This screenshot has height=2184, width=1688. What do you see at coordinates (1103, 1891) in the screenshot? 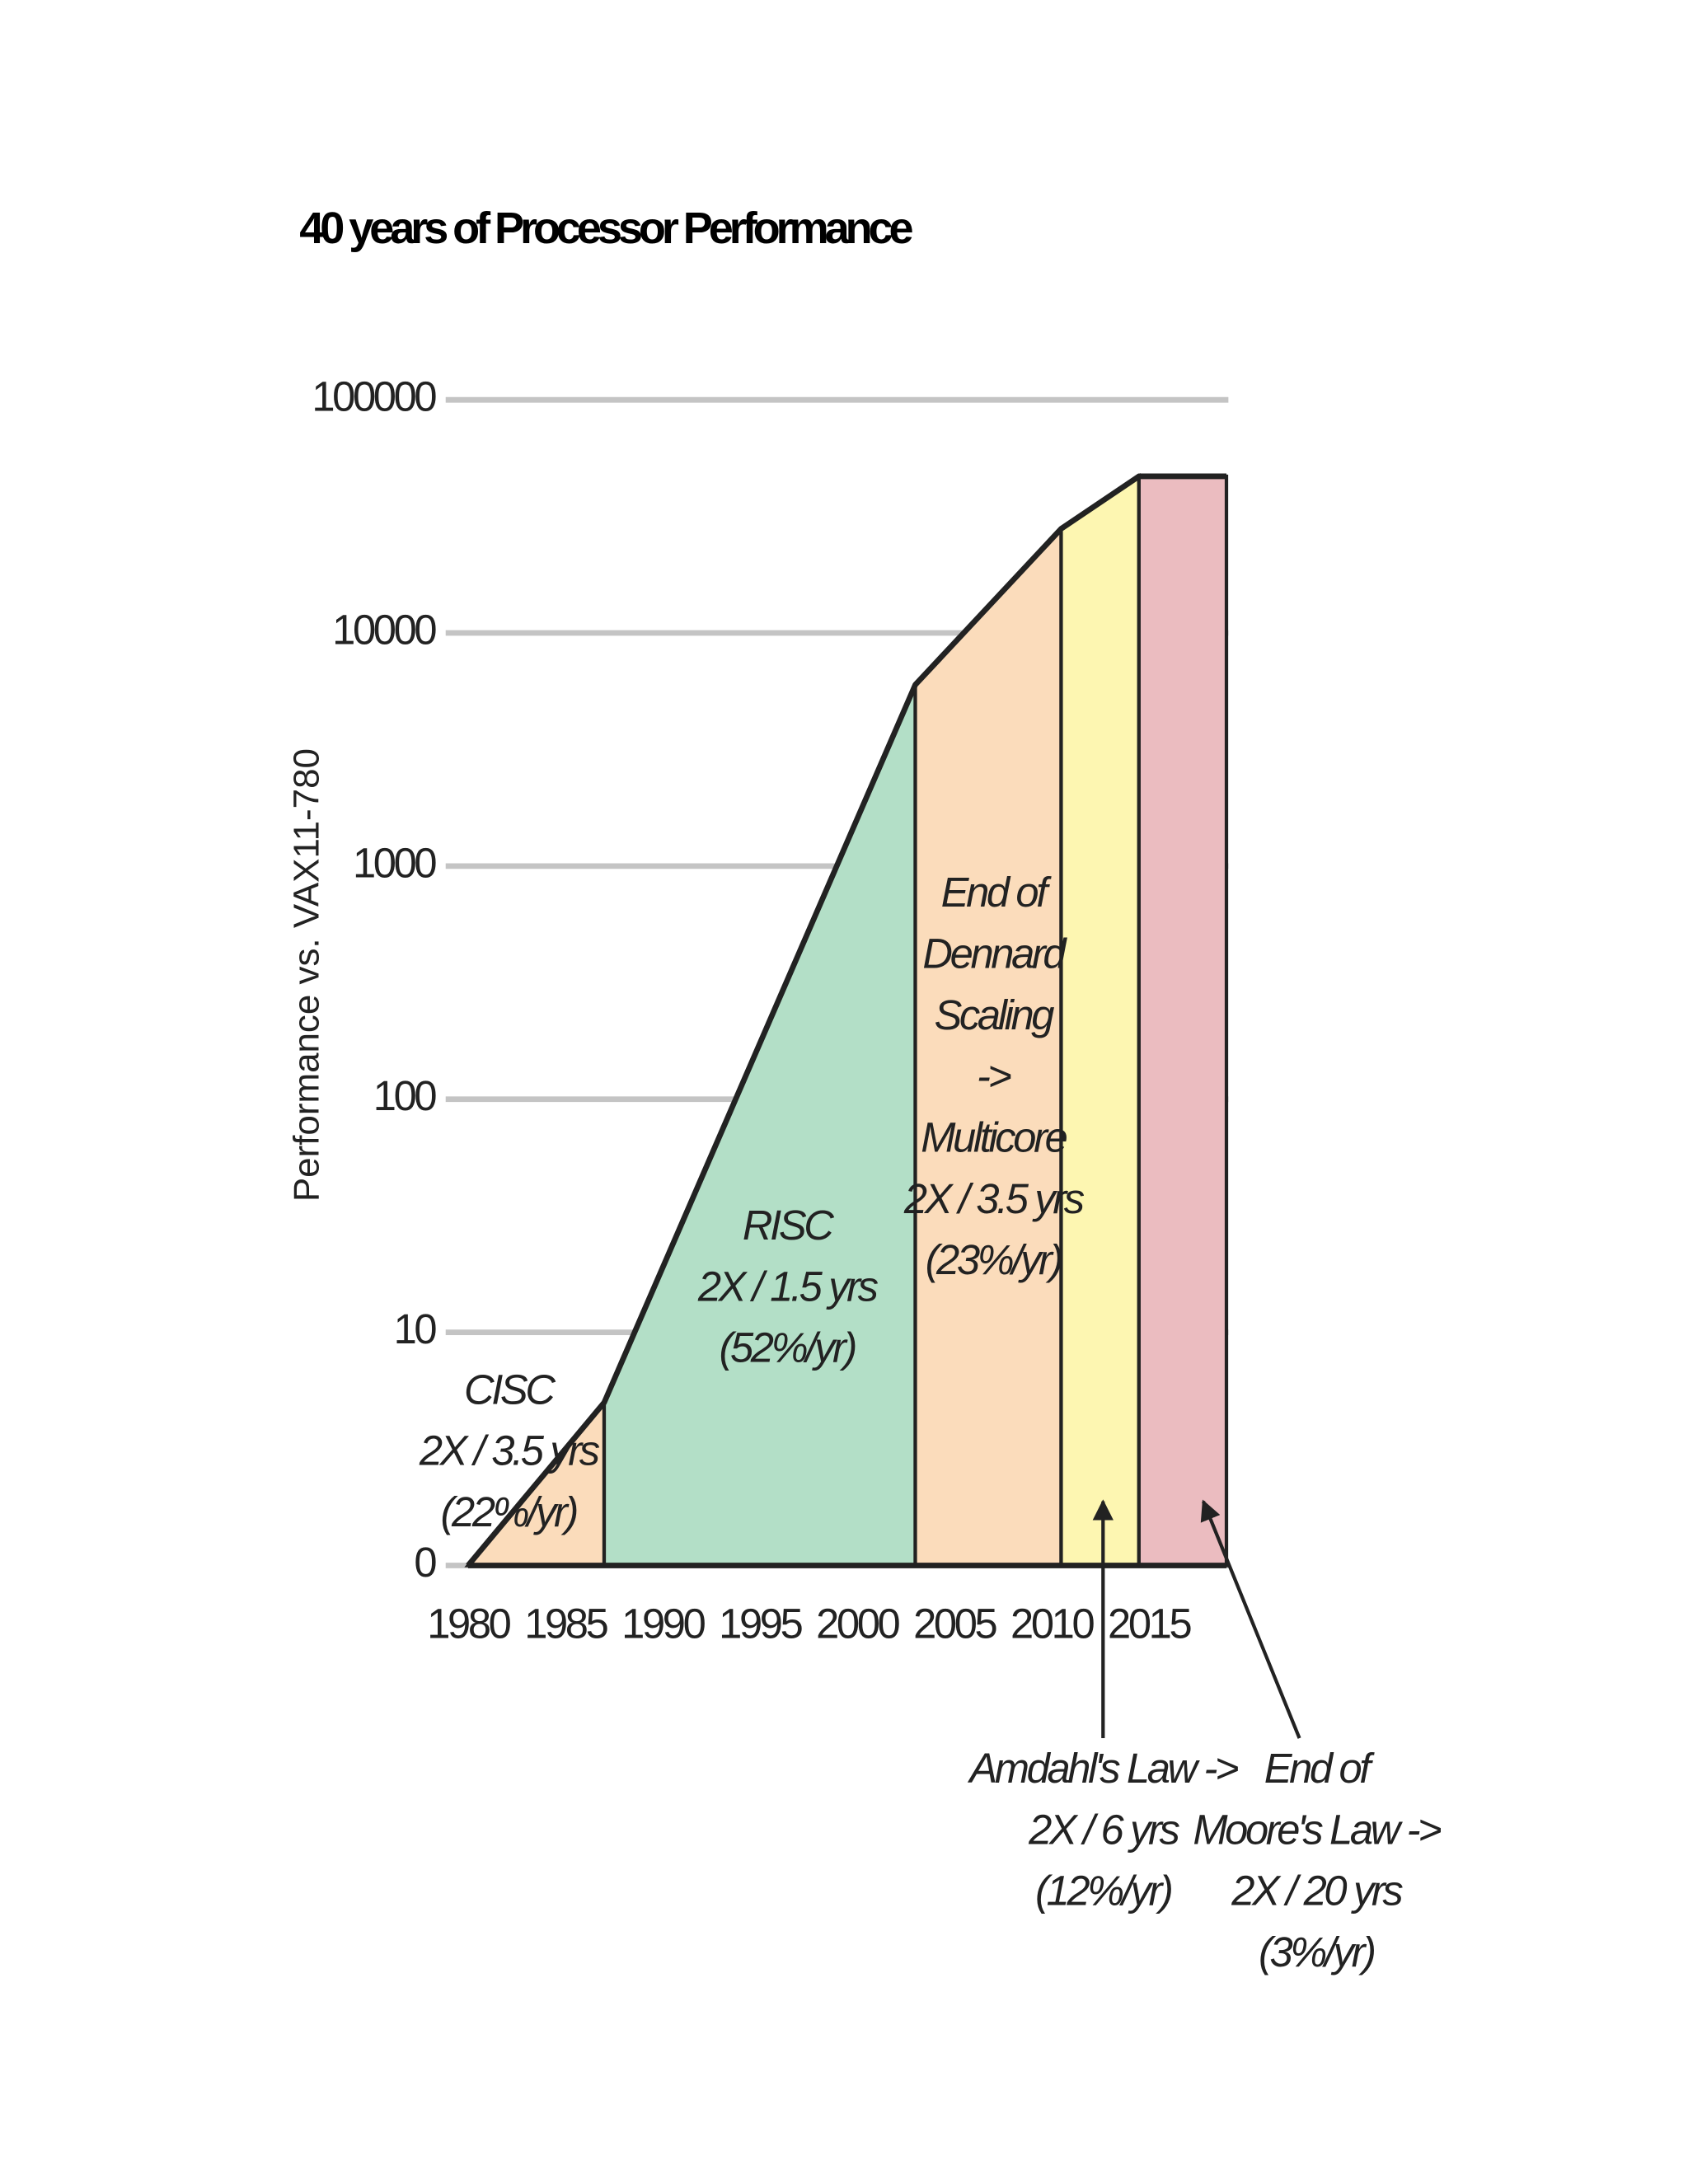
I see `region-label: (12%/yr)` at bounding box center [1103, 1891].